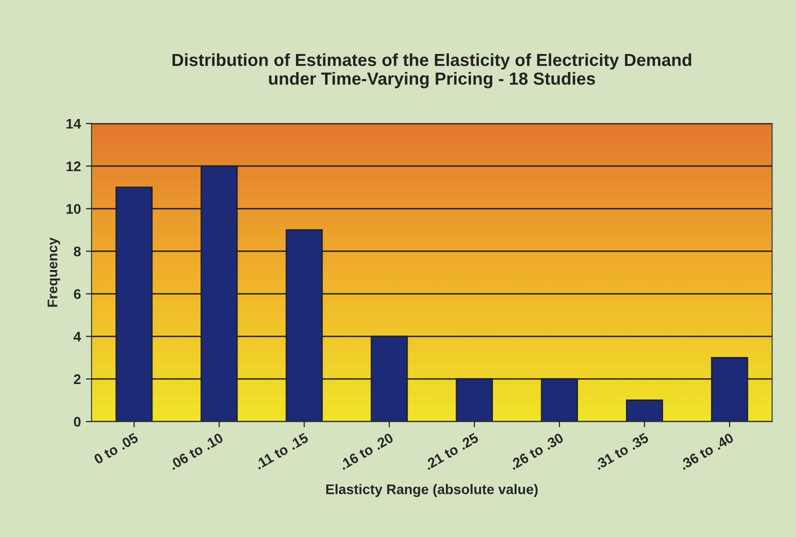  I want to click on x-tick-label: .31 to .35, so click(622, 451).